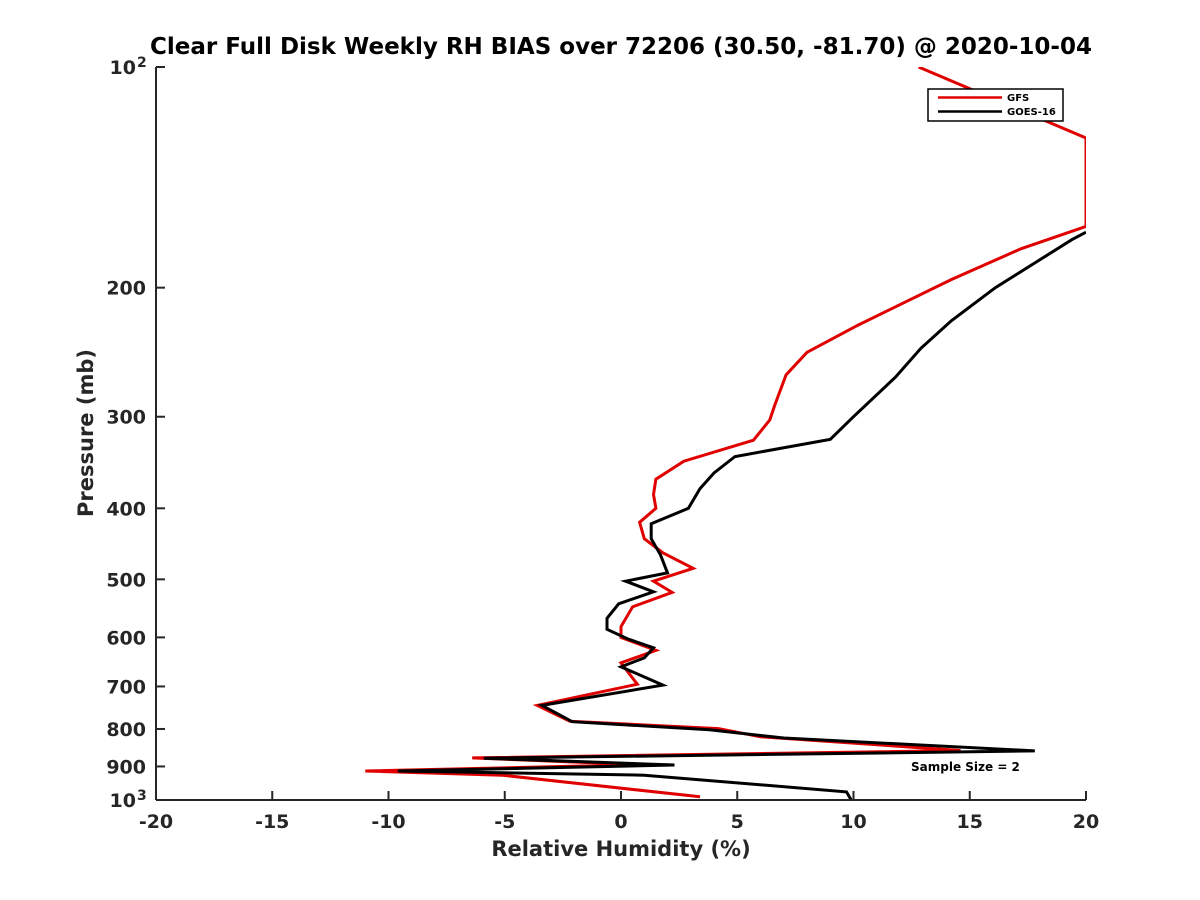 Image resolution: width=1200 pixels, height=900 pixels. Describe the element at coordinates (965, 767) in the screenshot. I see `sample-size-annotation: Sample Size = 2` at that location.